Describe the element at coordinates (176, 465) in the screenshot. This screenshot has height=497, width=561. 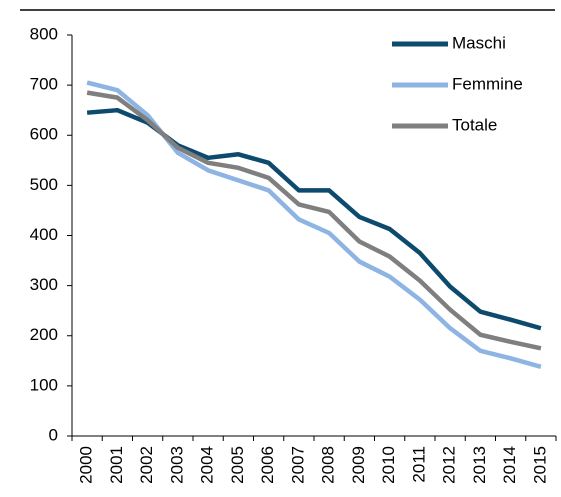
I see `x-tick-label: 2003` at that location.